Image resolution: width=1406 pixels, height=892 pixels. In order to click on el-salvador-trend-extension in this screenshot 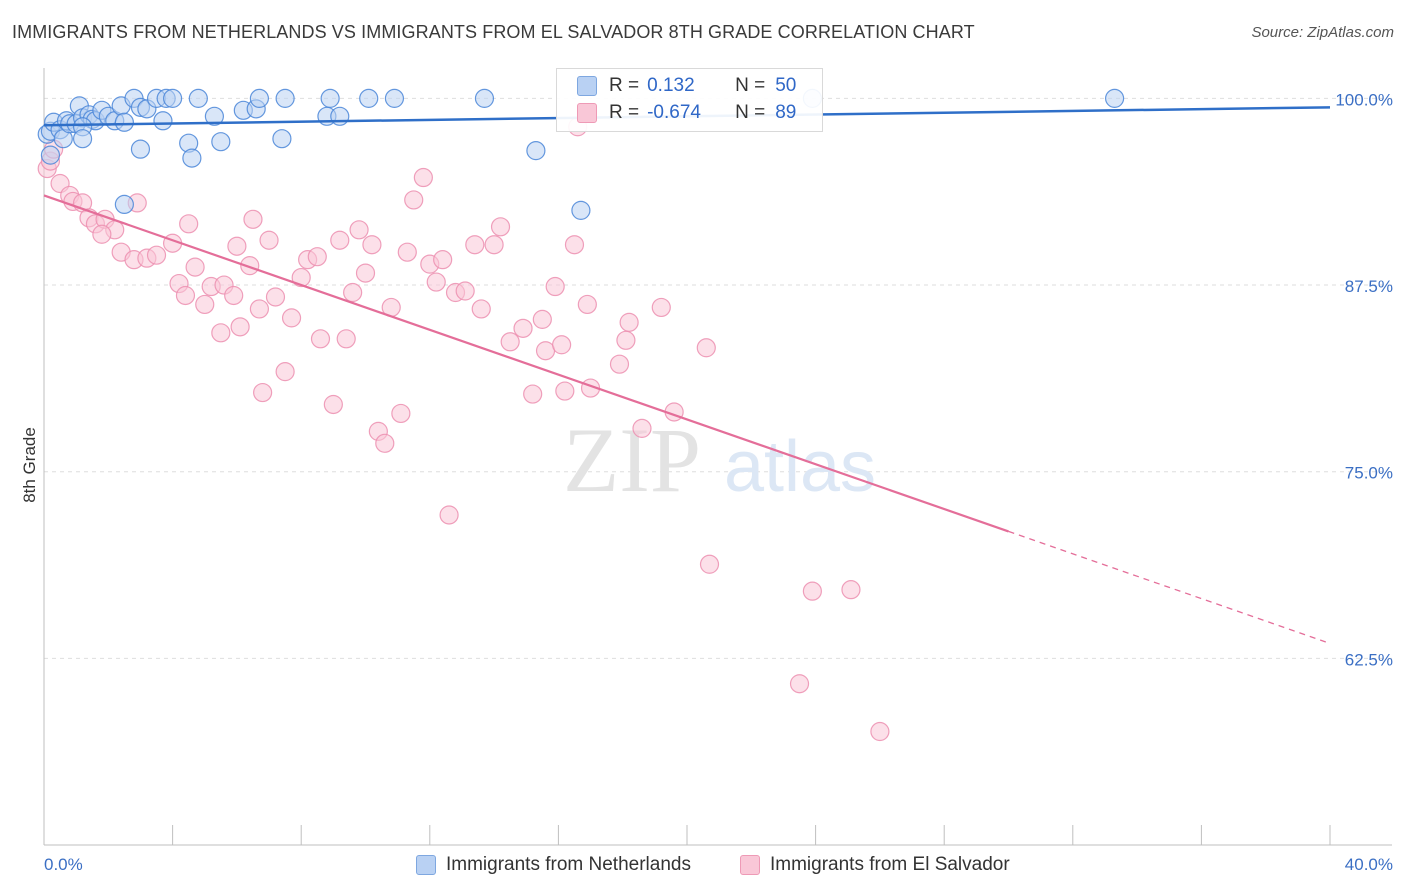, I will do `click(1169, 587)`.